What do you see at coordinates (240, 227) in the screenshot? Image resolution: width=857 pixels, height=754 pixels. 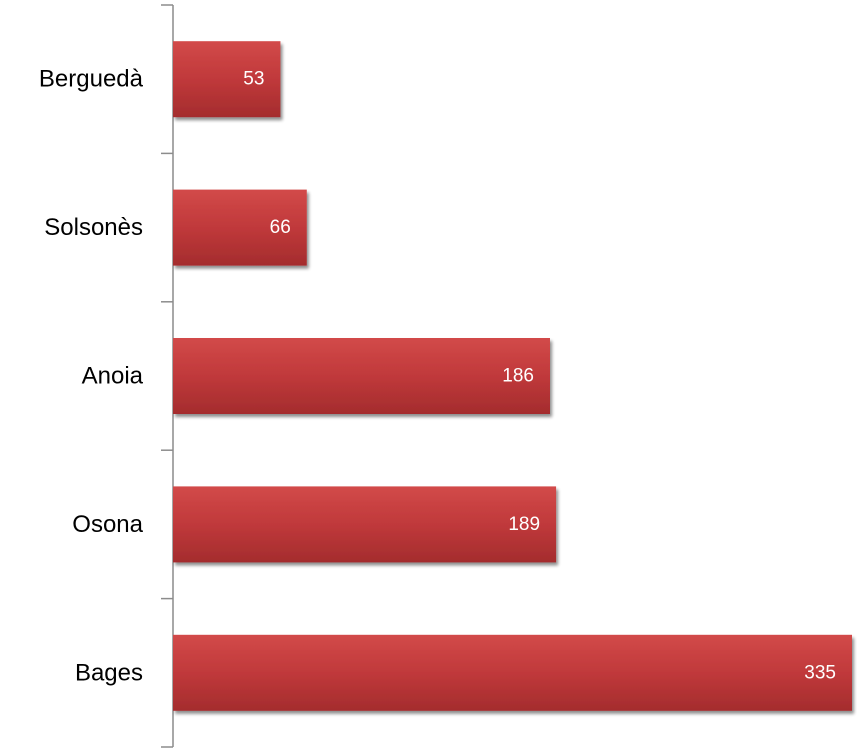 I see `bar-solson-s` at bounding box center [240, 227].